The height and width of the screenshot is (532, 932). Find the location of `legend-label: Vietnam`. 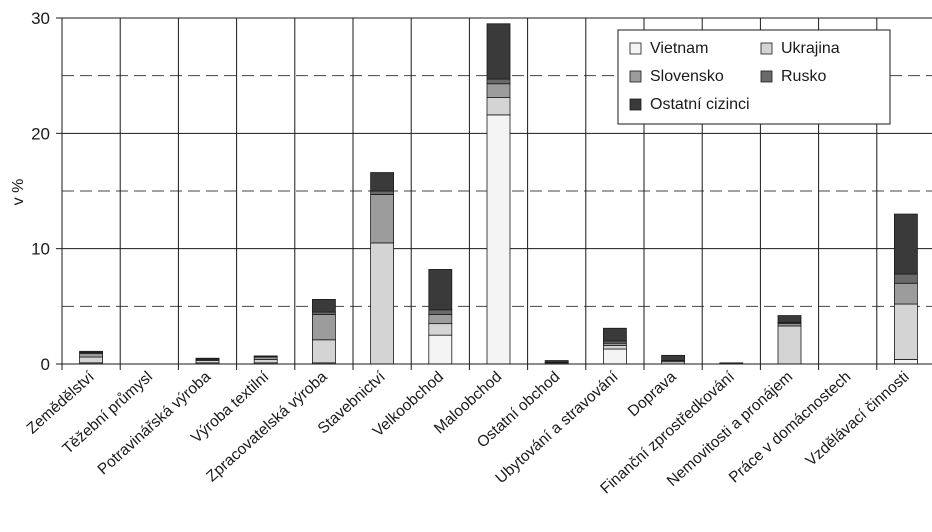

legend-label: Vietnam is located at coordinates (679, 48).